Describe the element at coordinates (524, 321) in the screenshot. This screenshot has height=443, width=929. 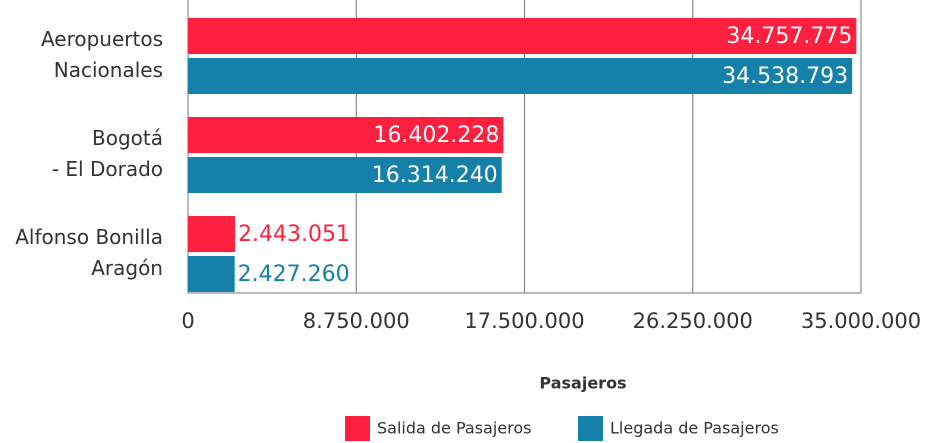
I see `x-tick-label: 17.500.000` at that location.